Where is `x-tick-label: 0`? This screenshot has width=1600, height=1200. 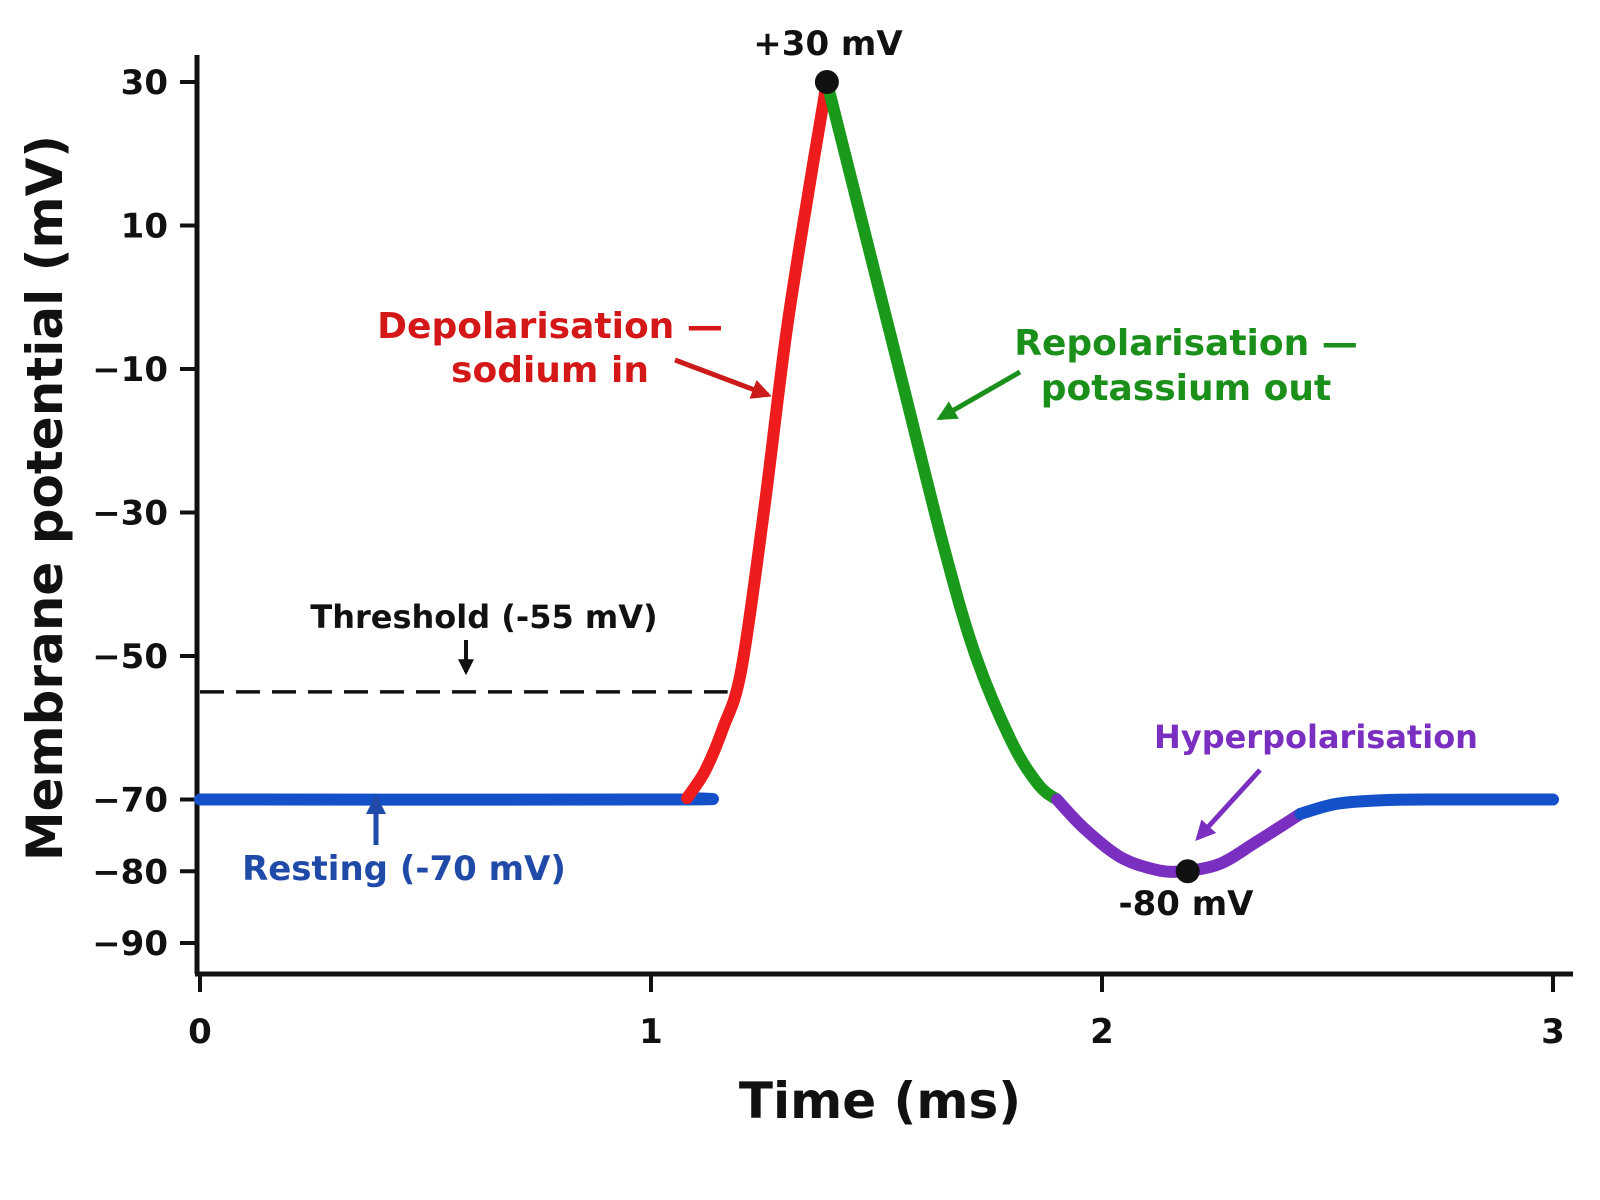
x-tick-label: 0 is located at coordinates (200, 1032).